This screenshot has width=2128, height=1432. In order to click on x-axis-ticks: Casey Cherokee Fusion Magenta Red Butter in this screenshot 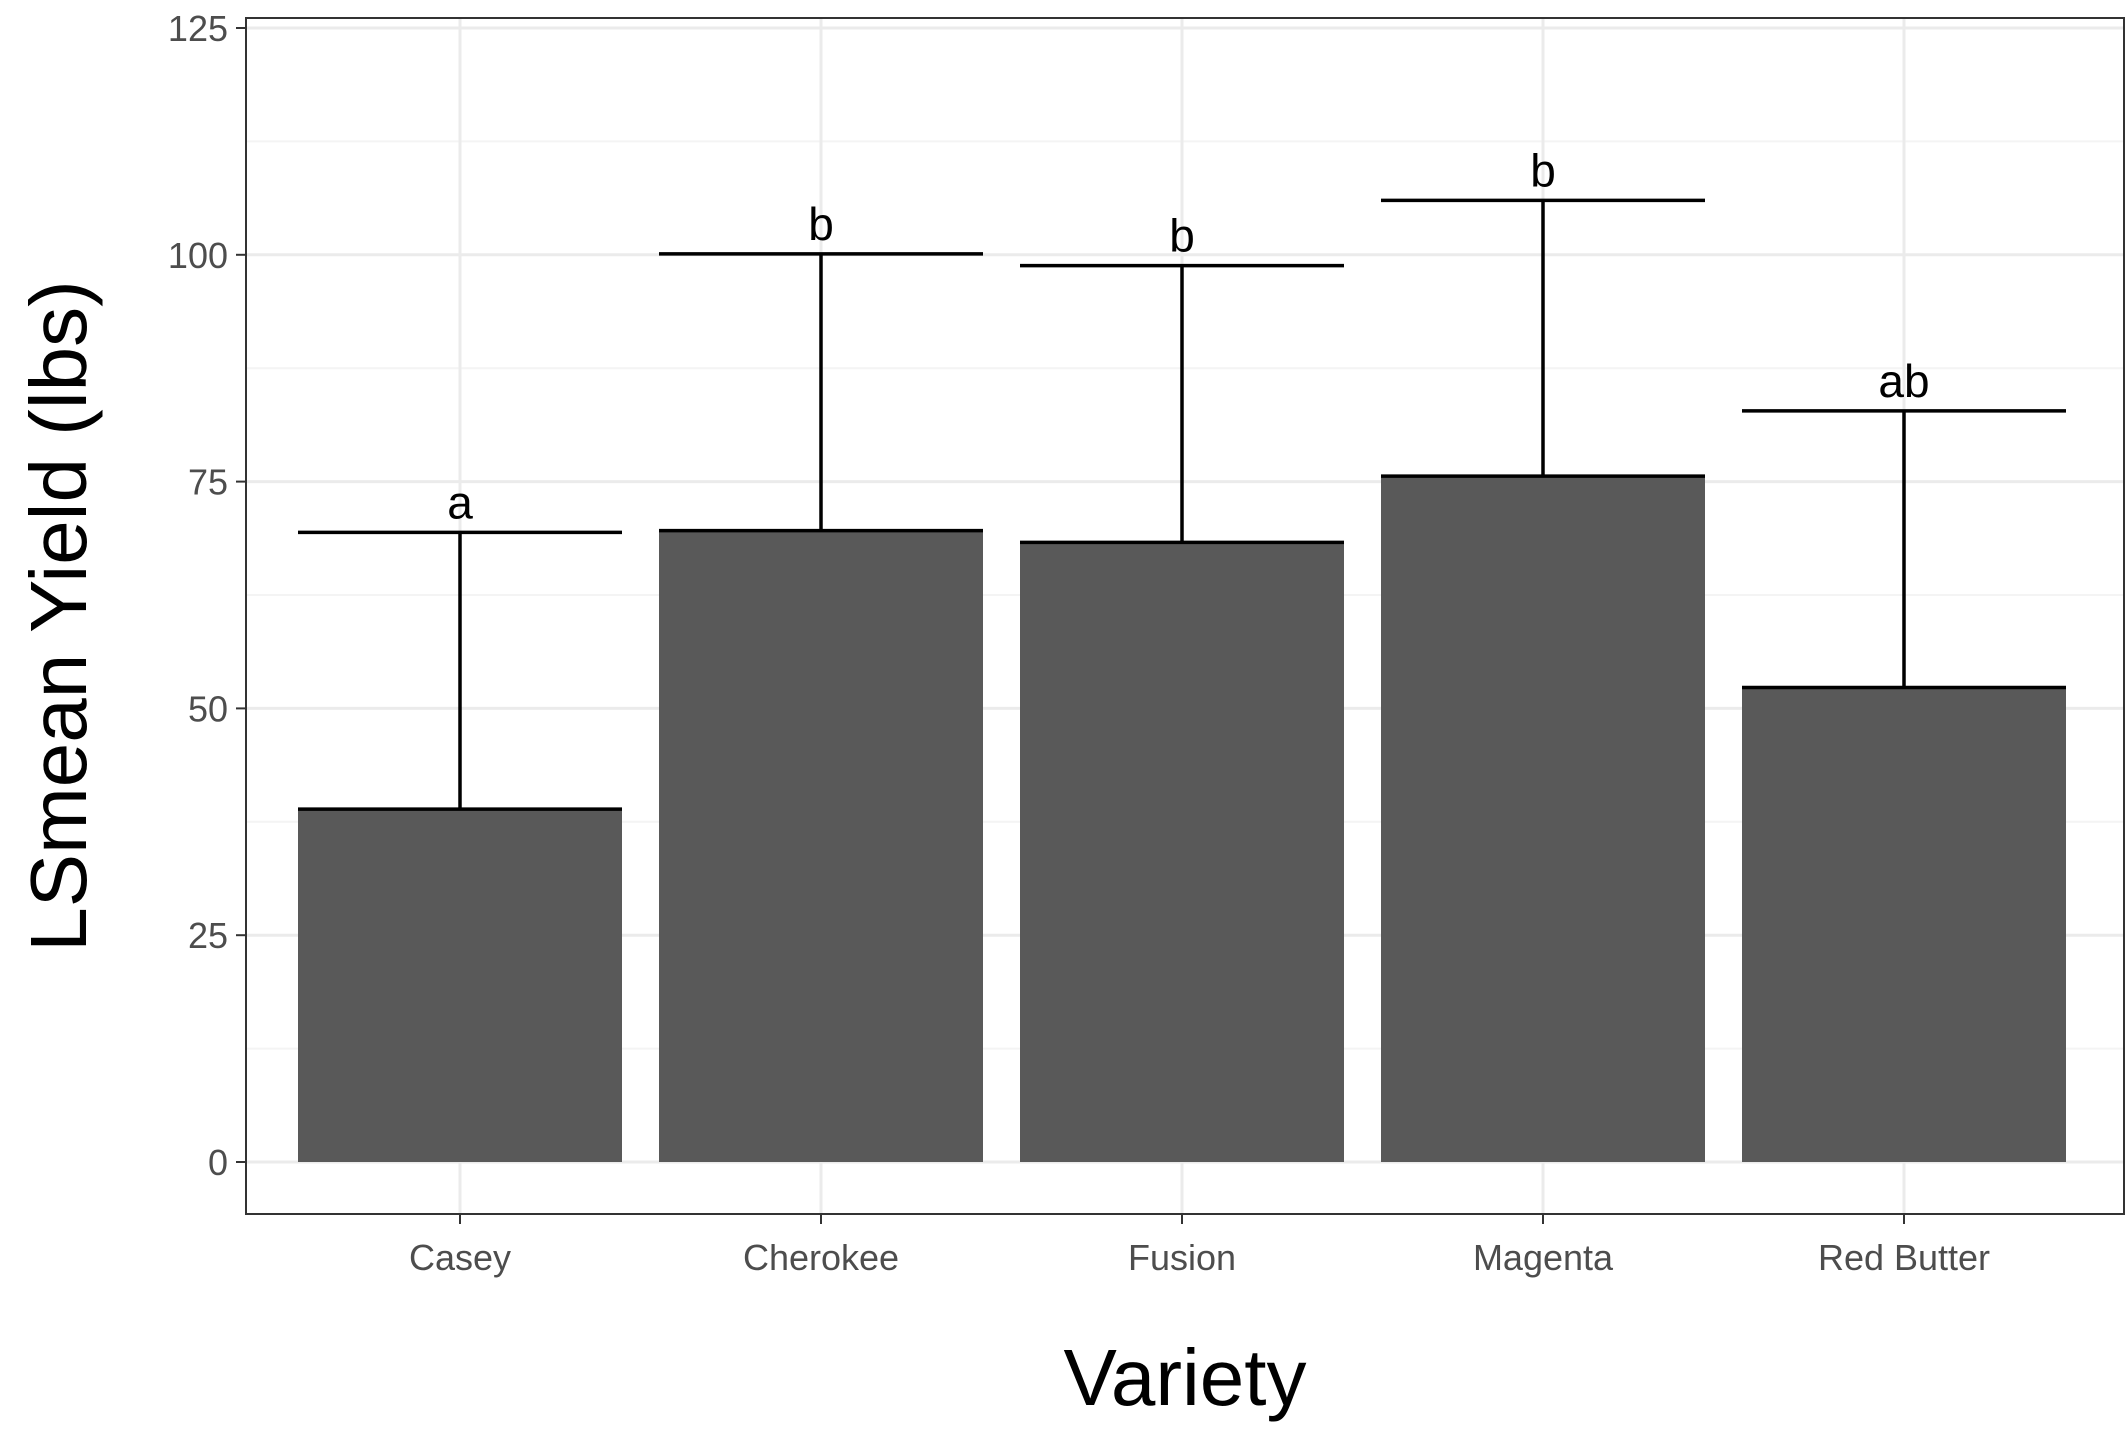, I will do `click(1199, 1246)`.